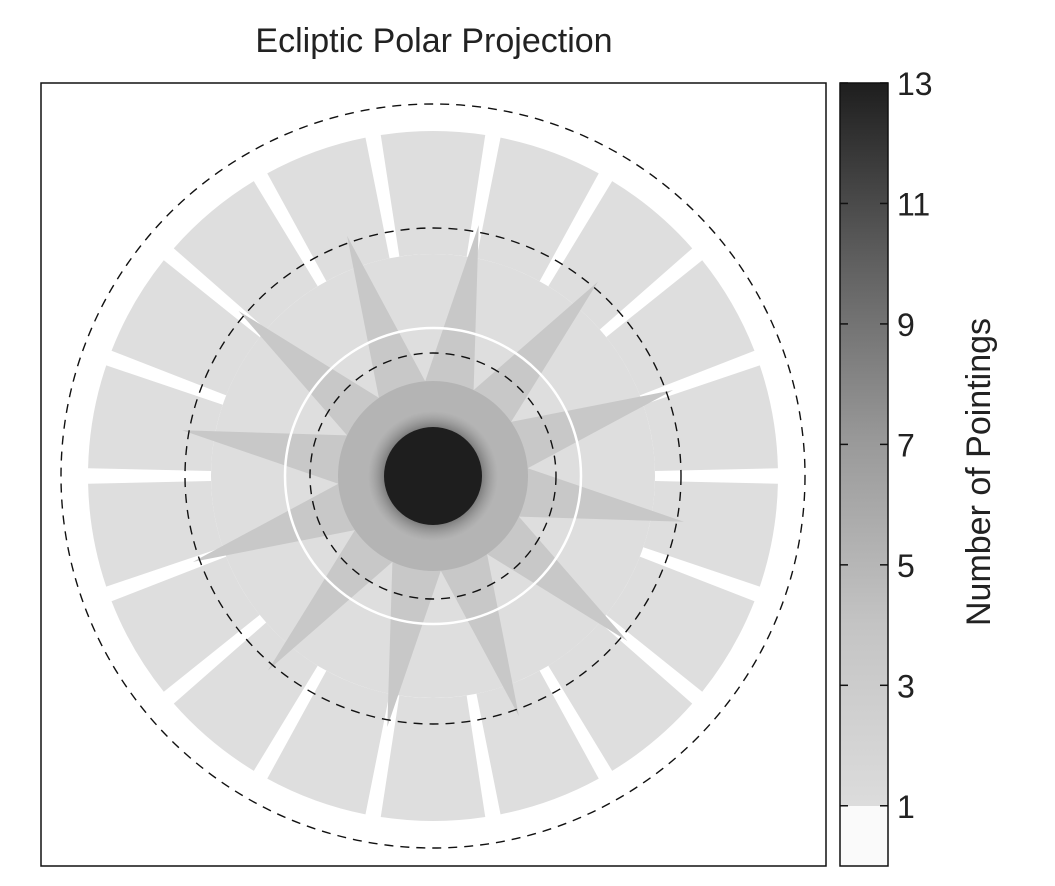  I want to click on colorbar-tick-label: 9, so click(906, 325).